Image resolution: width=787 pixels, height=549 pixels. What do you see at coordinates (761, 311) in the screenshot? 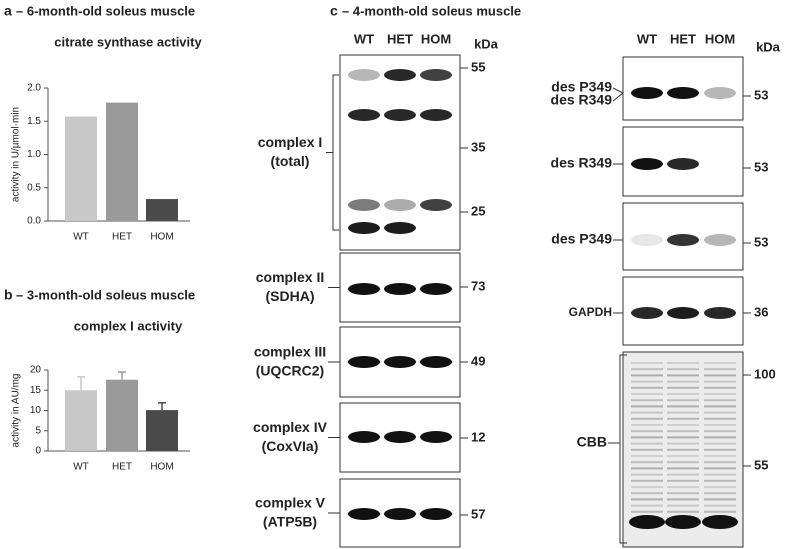
I see `marker-label: 36` at bounding box center [761, 311].